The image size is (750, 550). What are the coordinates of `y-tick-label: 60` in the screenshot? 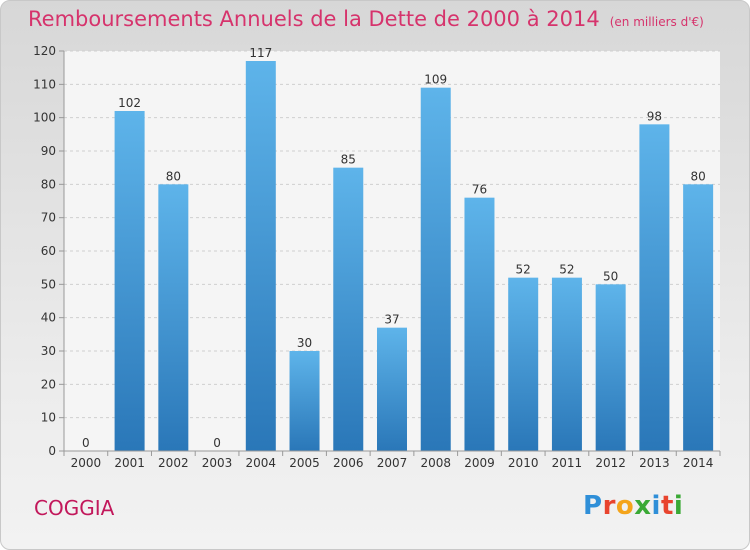 It's located at (48, 251).